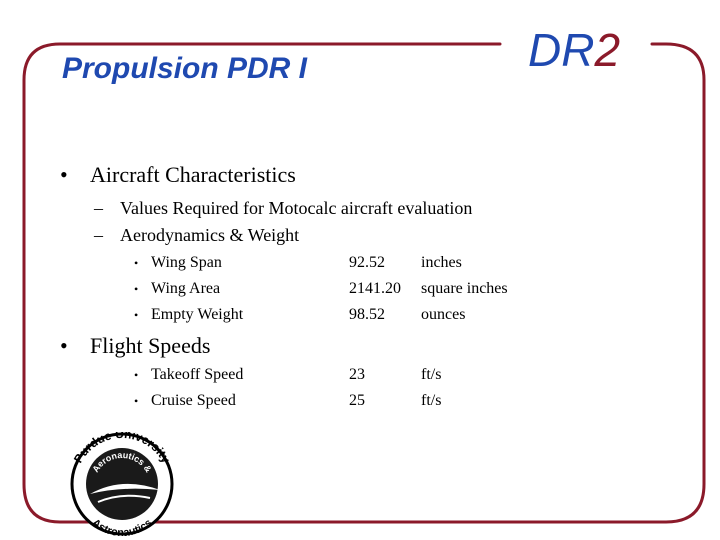 Image resolution: width=720 pixels, height=540 pixels. What do you see at coordinates (607, 50) in the screenshot?
I see `brand-number: 2` at bounding box center [607, 50].